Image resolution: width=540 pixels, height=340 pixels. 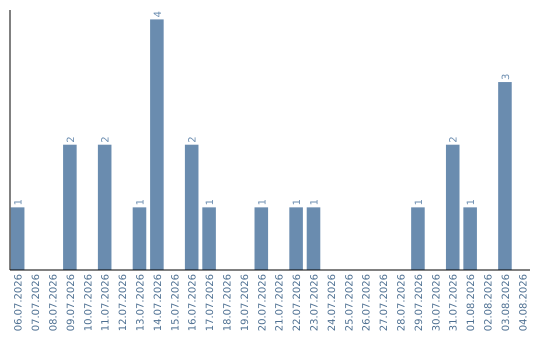 I want to click on x-tick-label: 16.07.2026, so click(x=193, y=303).